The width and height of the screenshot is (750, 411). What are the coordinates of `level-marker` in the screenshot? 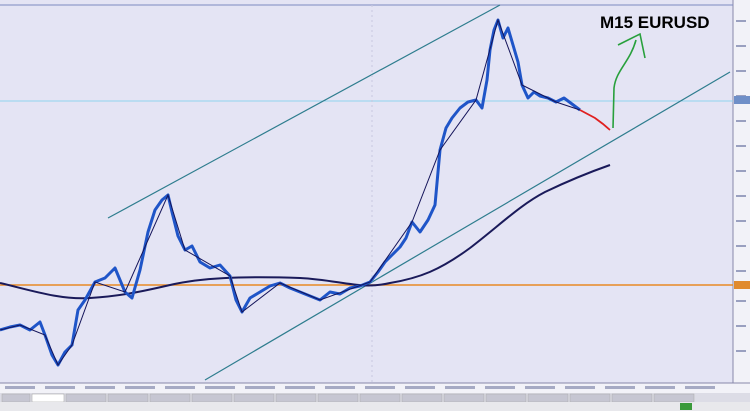 It's located at (742, 285).